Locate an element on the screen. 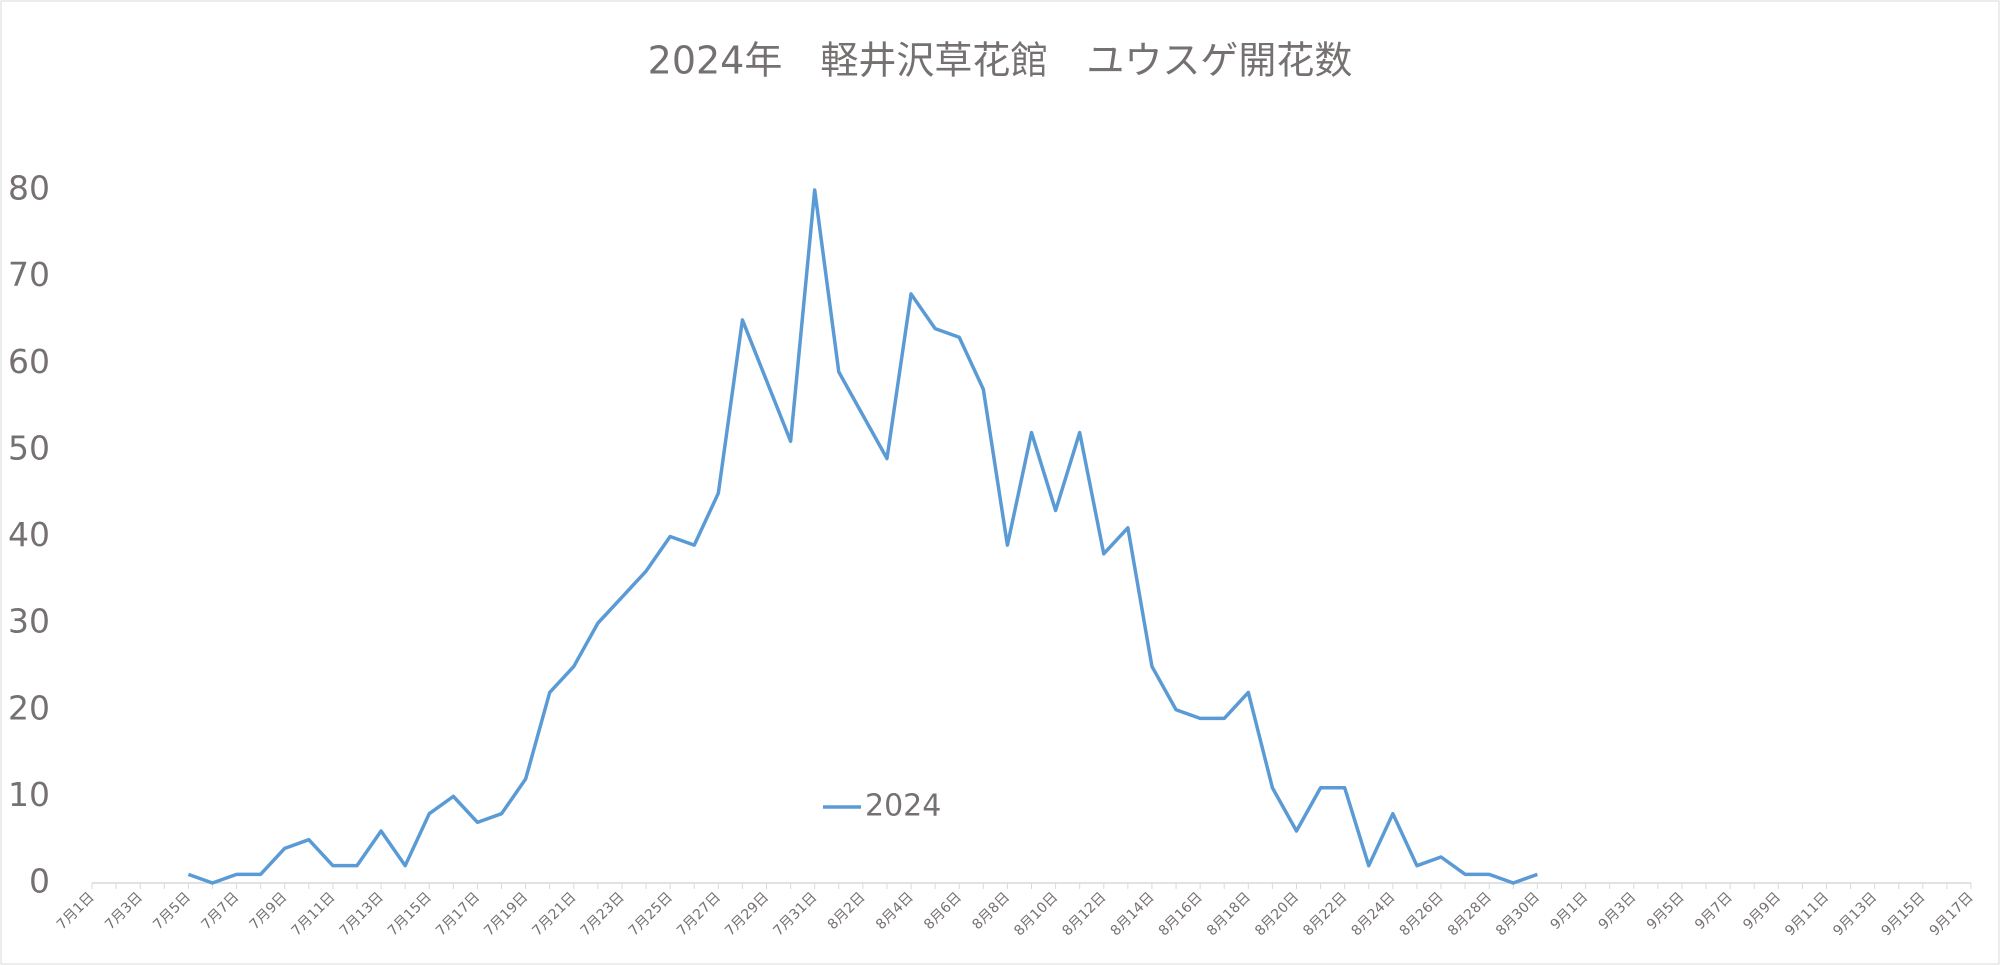 Image resolution: width=2000 pixels, height=965 pixels. y-tick-label: 50 is located at coordinates (29, 447).